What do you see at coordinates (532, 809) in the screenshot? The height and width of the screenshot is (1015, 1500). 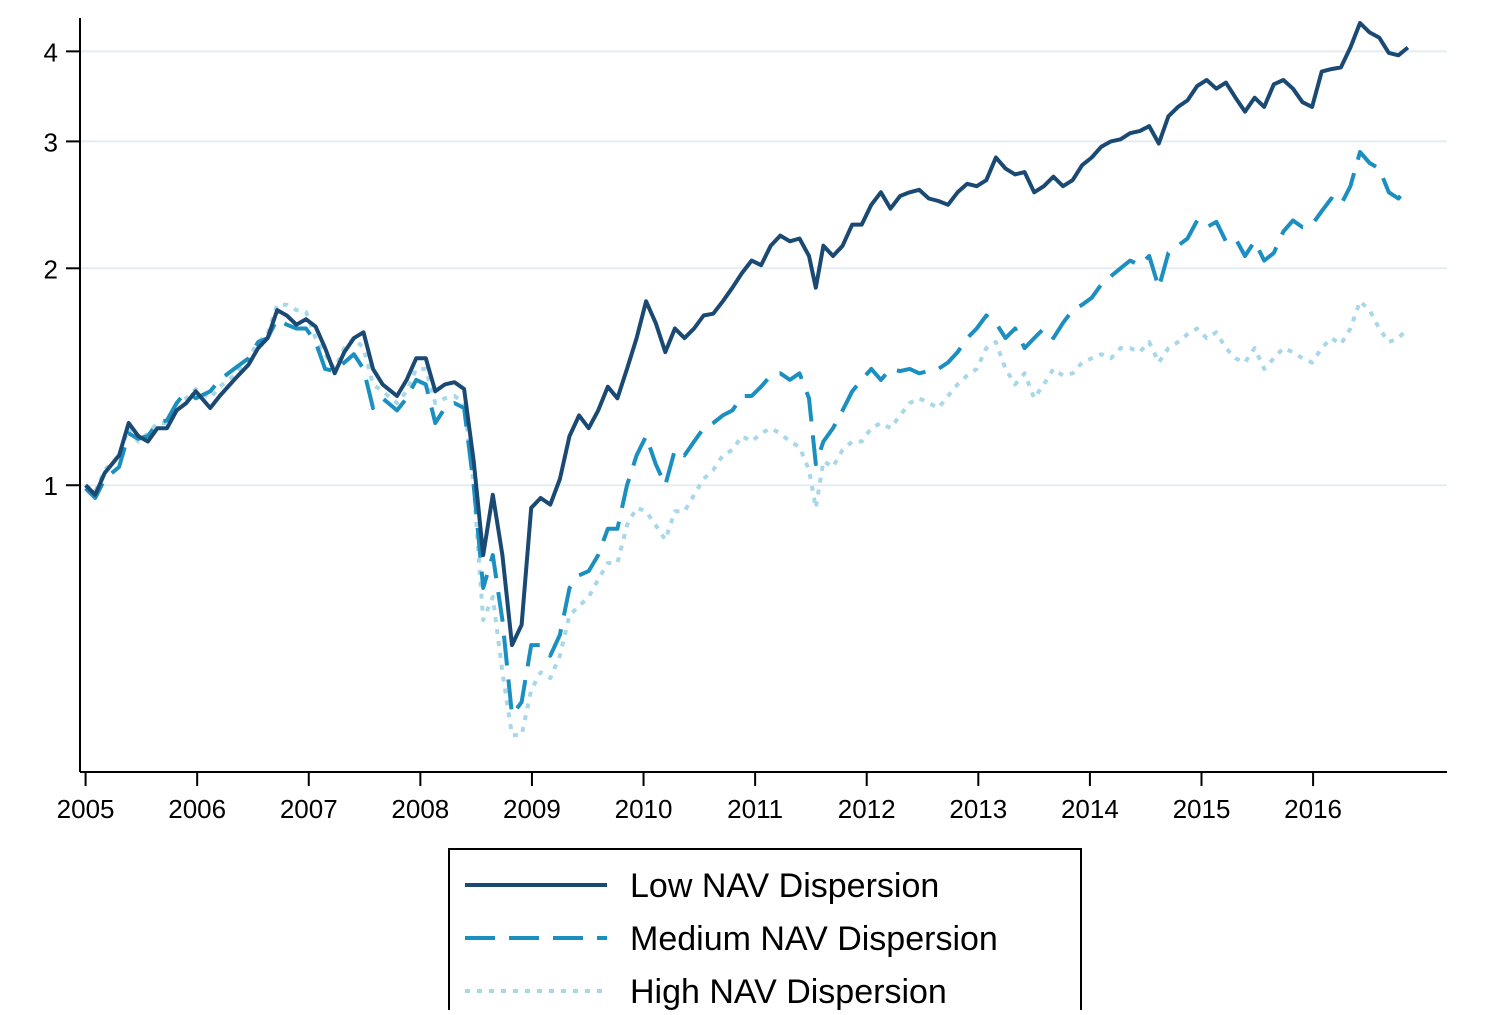 I see `x-tick-label: 2009` at bounding box center [532, 809].